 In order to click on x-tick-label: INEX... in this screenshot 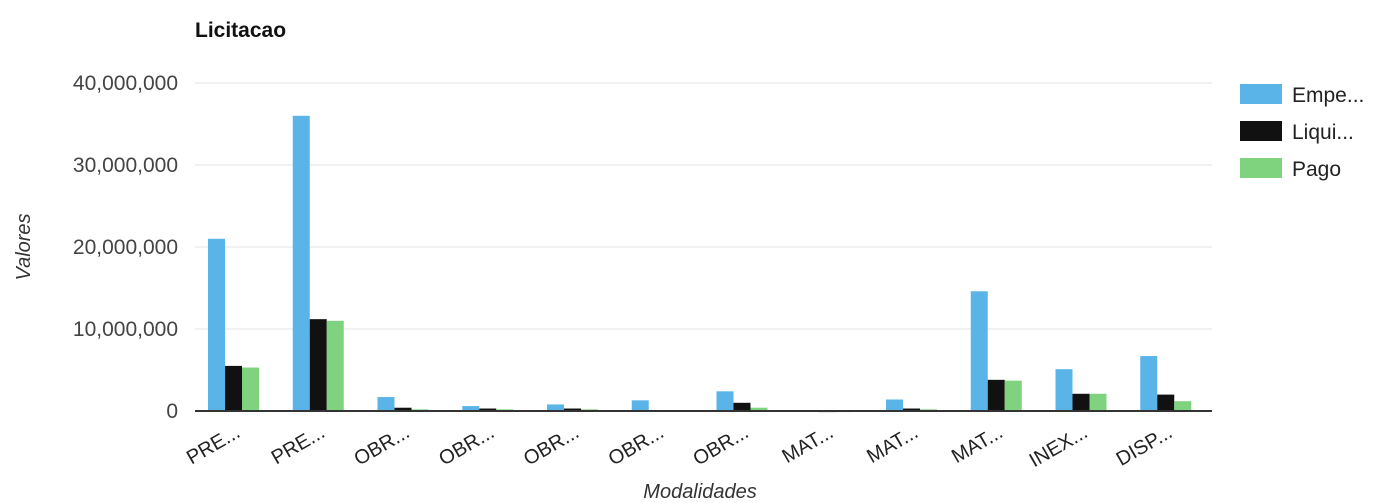, I will do `click(1059, 446)`.